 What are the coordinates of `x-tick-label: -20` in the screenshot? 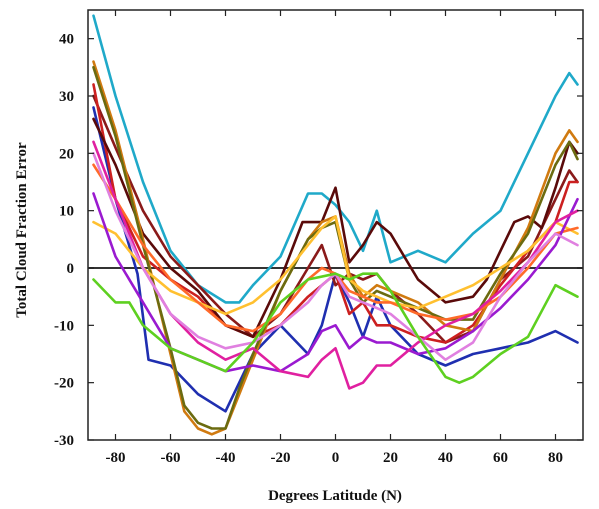 It's located at (281, 458).